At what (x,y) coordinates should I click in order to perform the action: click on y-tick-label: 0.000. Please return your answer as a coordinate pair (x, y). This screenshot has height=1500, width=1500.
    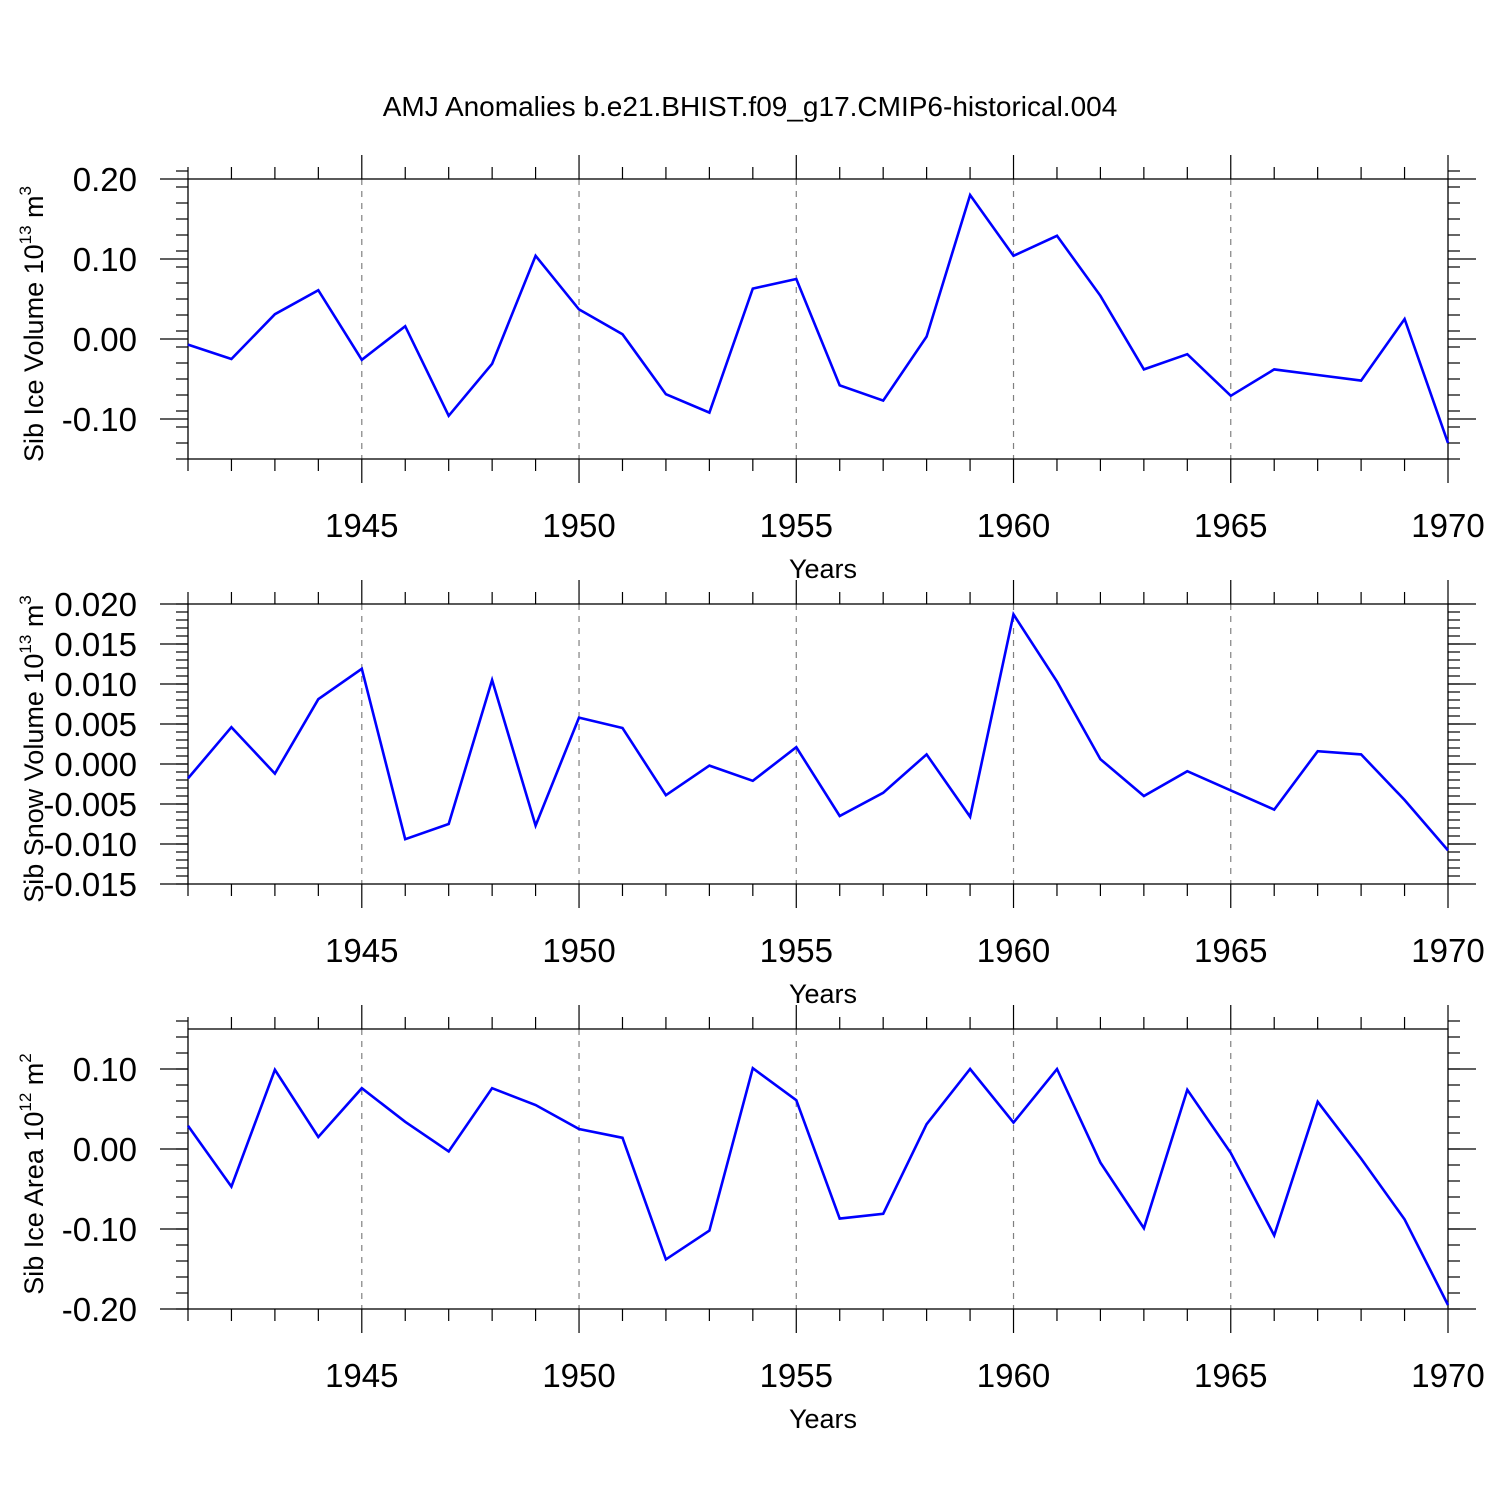
    Looking at the image, I should click on (95, 764).